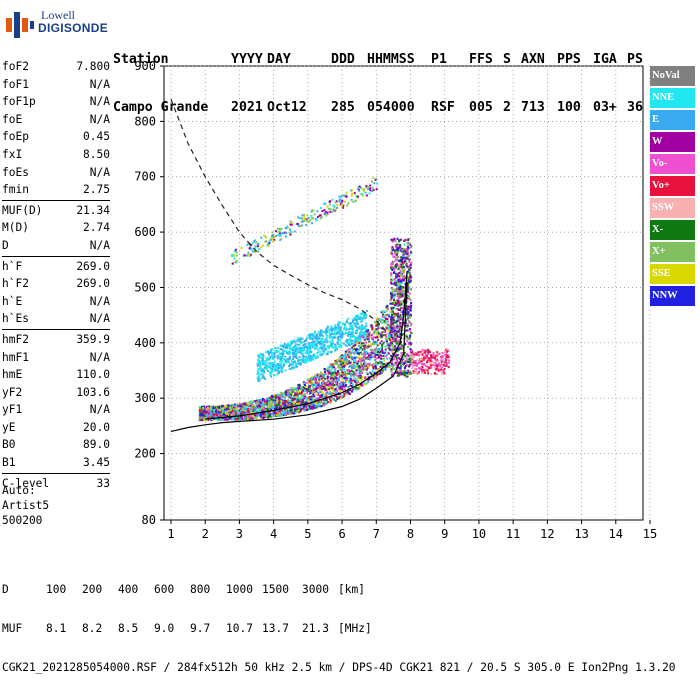 Image resolution: width=700 pixels, height=687 pixels. Describe the element at coordinates (145, 398) in the screenshot. I see `y-tick-label: 300` at that location.